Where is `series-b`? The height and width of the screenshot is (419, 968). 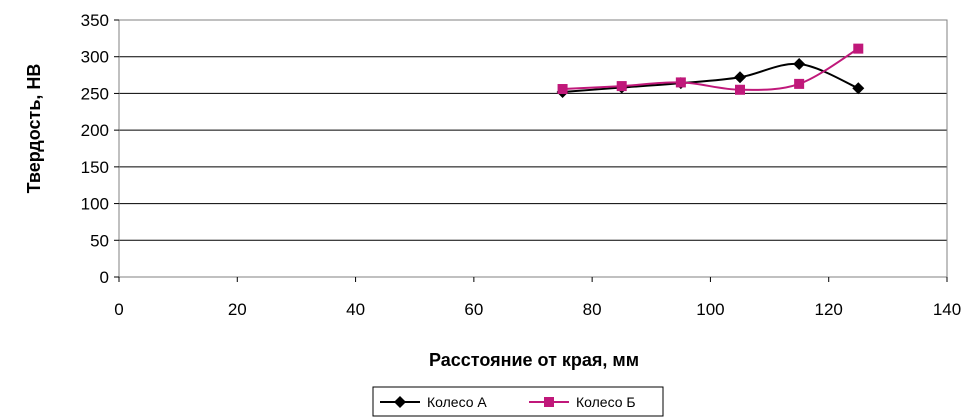 series-b is located at coordinates (710, 69).